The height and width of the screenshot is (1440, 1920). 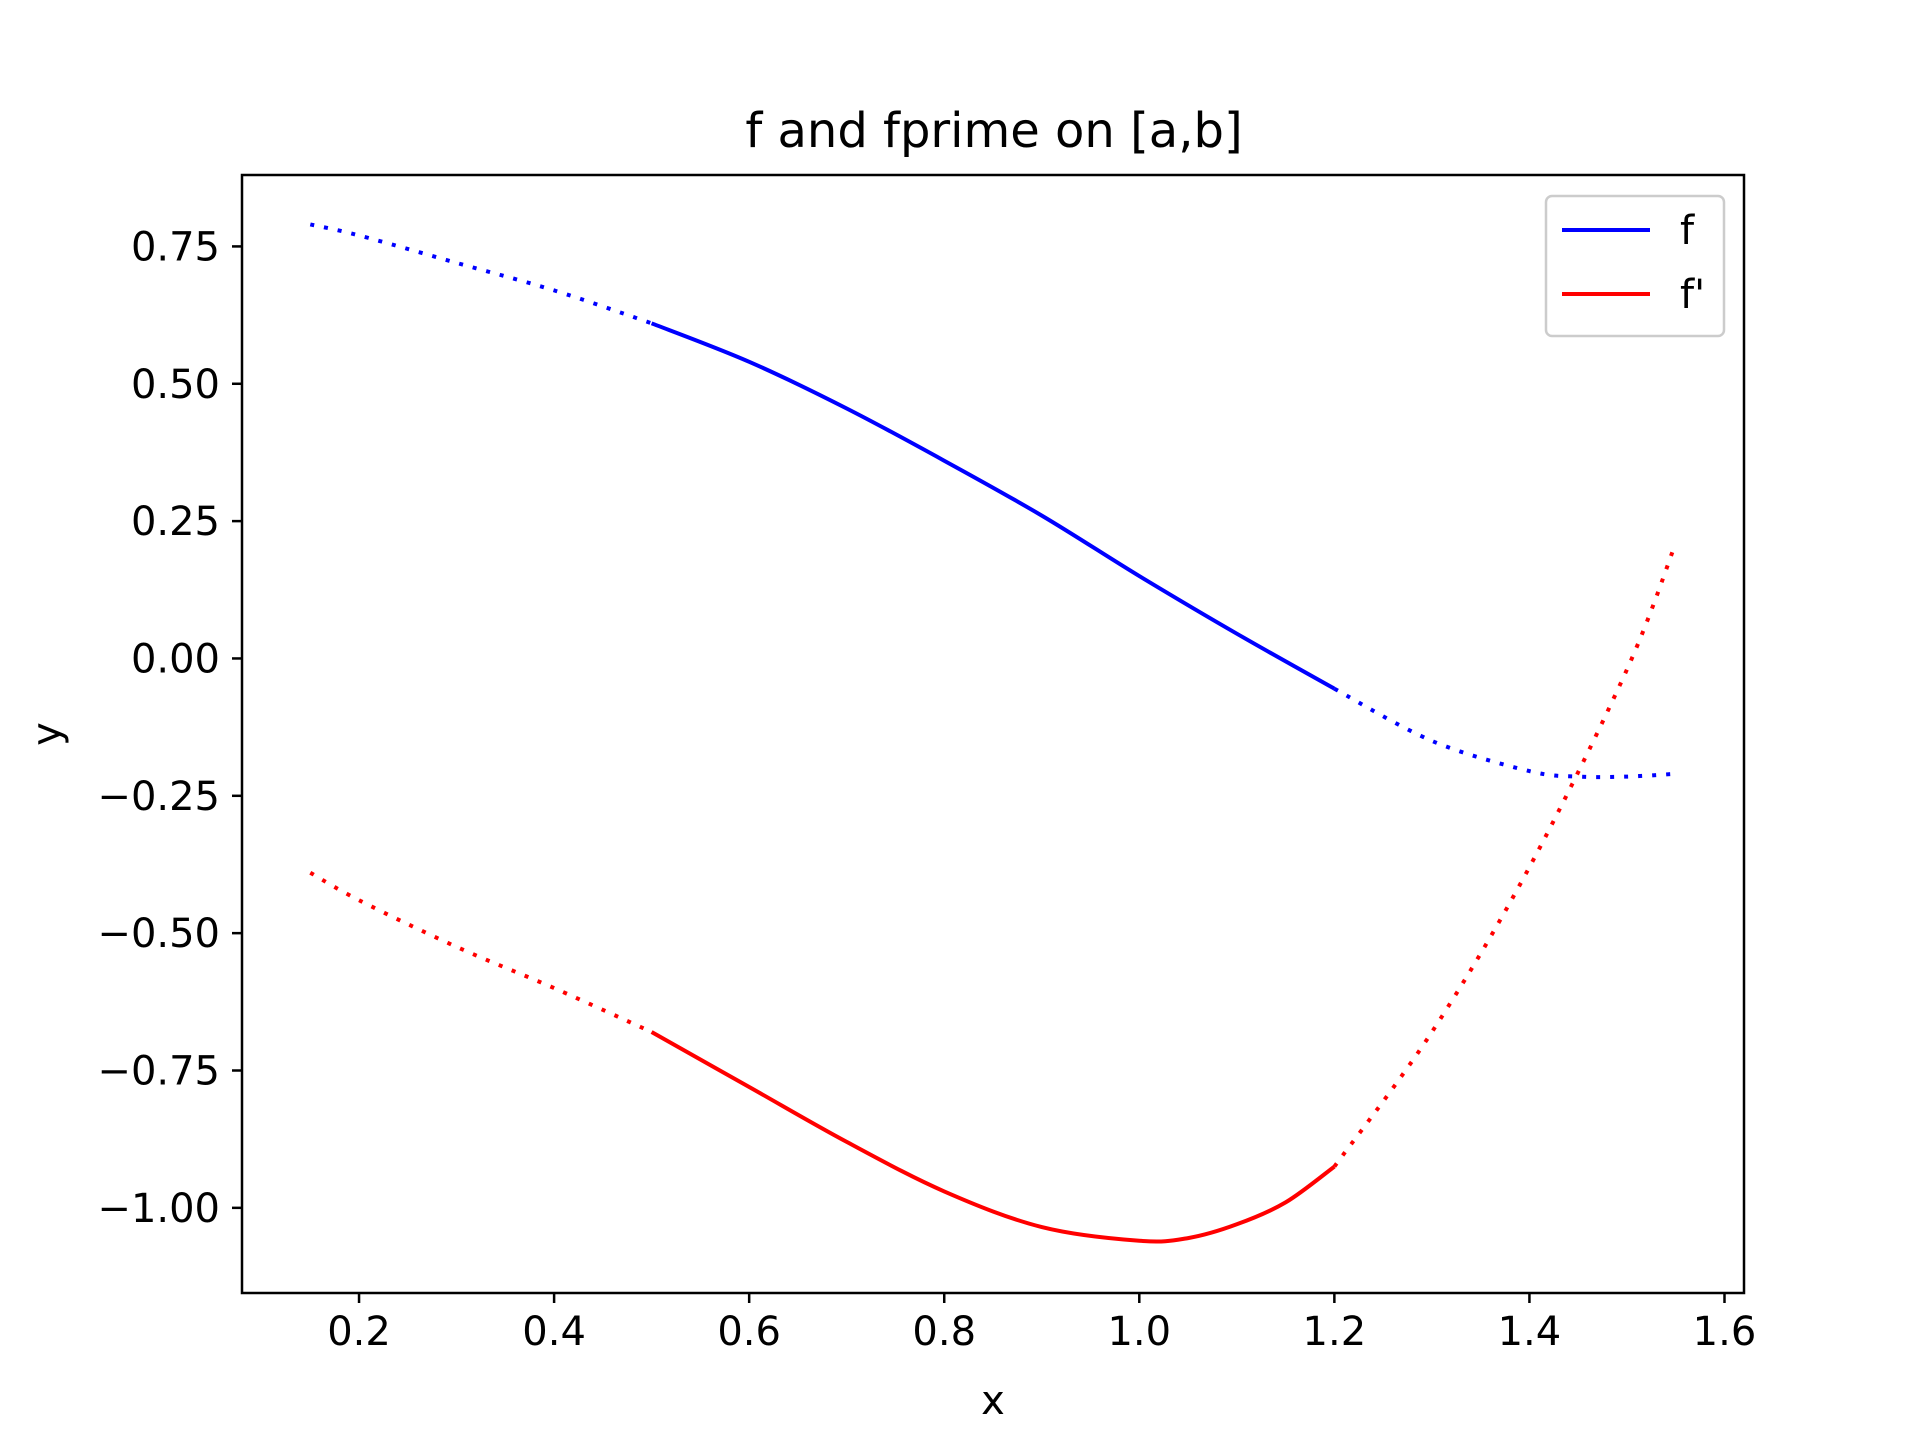 I want to click on x-tick-label: 0.4, so click(x=554, y=1332).